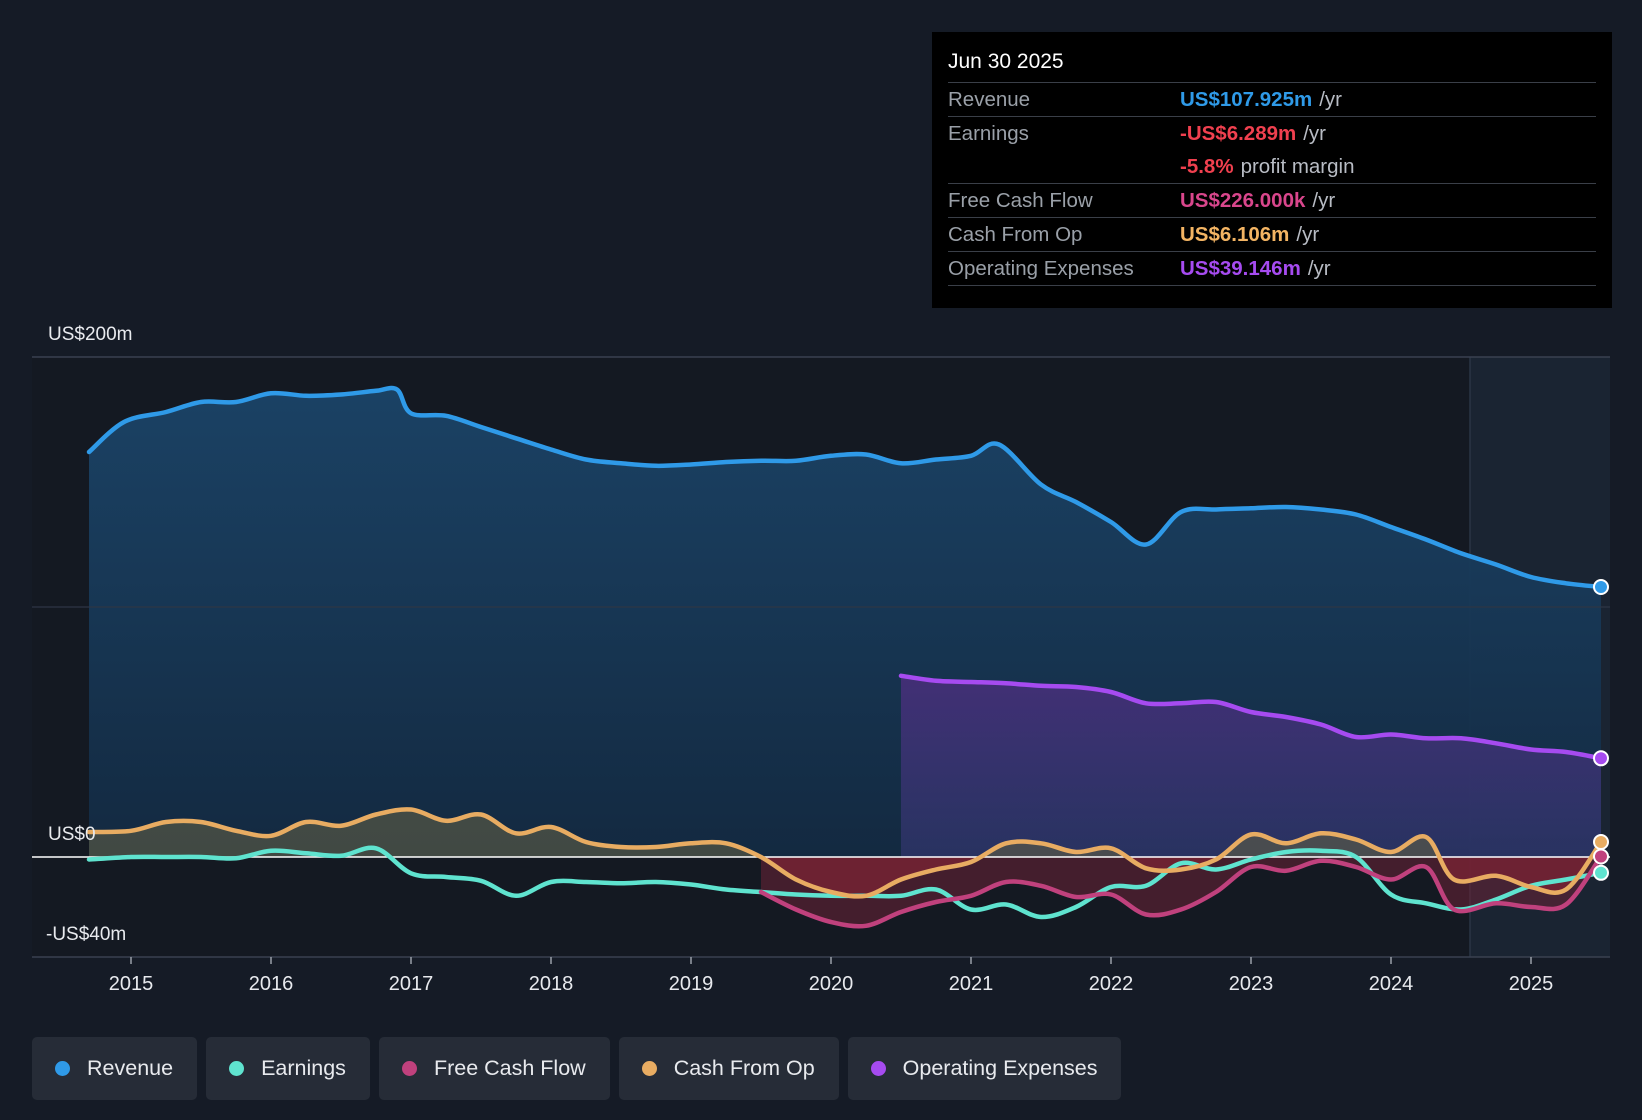 Image resolution: width=1642 pixels, height=1120 pixels. What do you see at coordinates (1251, 717) in the screenshot?
I see `operating-expenses-line` at bounding box center [1251, 717].